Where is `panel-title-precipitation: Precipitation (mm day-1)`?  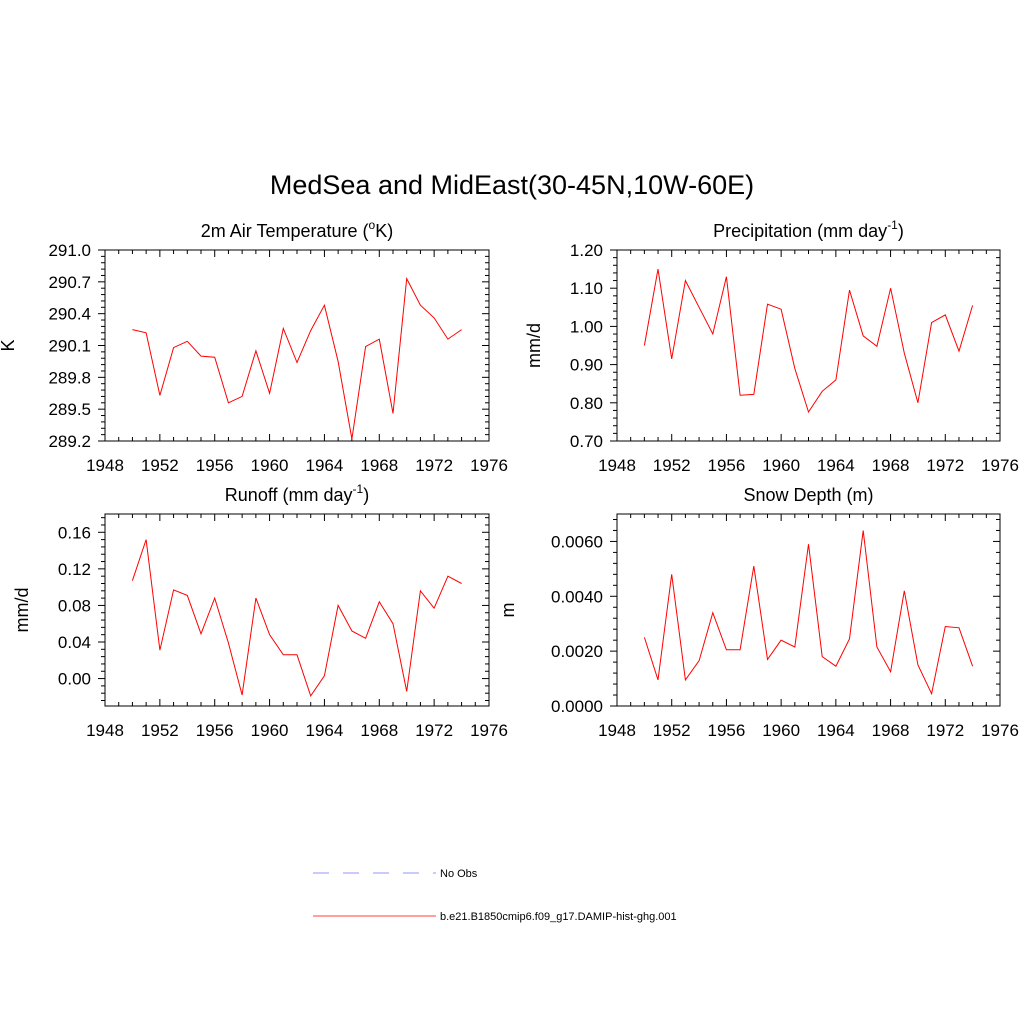 panel-title-precipitation: Precipitation (mm day-1) is located at coordinates (808, 229).